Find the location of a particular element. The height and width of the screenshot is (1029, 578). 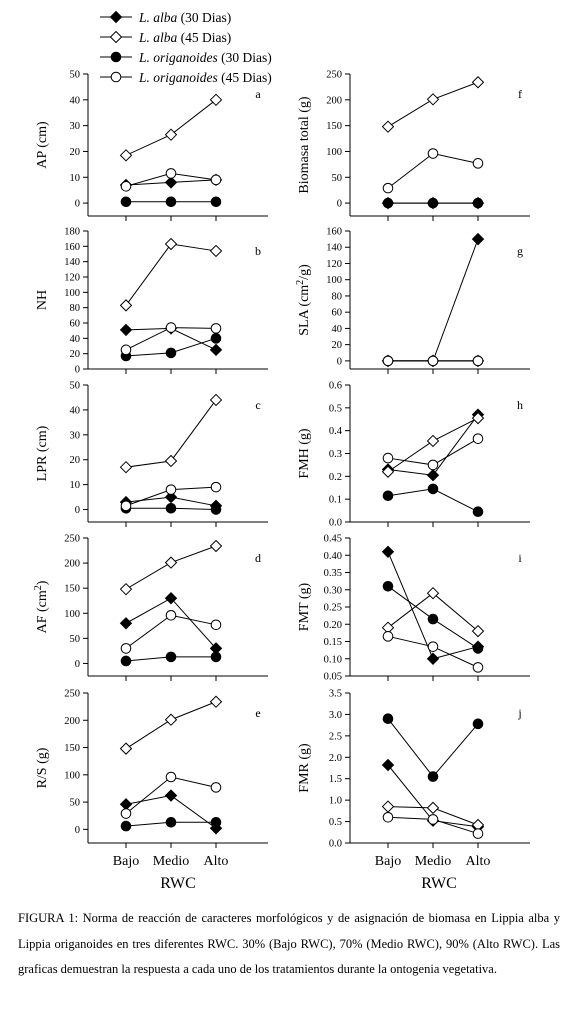

y-tick-label: 1.5 is located at coordinates (335, 779).